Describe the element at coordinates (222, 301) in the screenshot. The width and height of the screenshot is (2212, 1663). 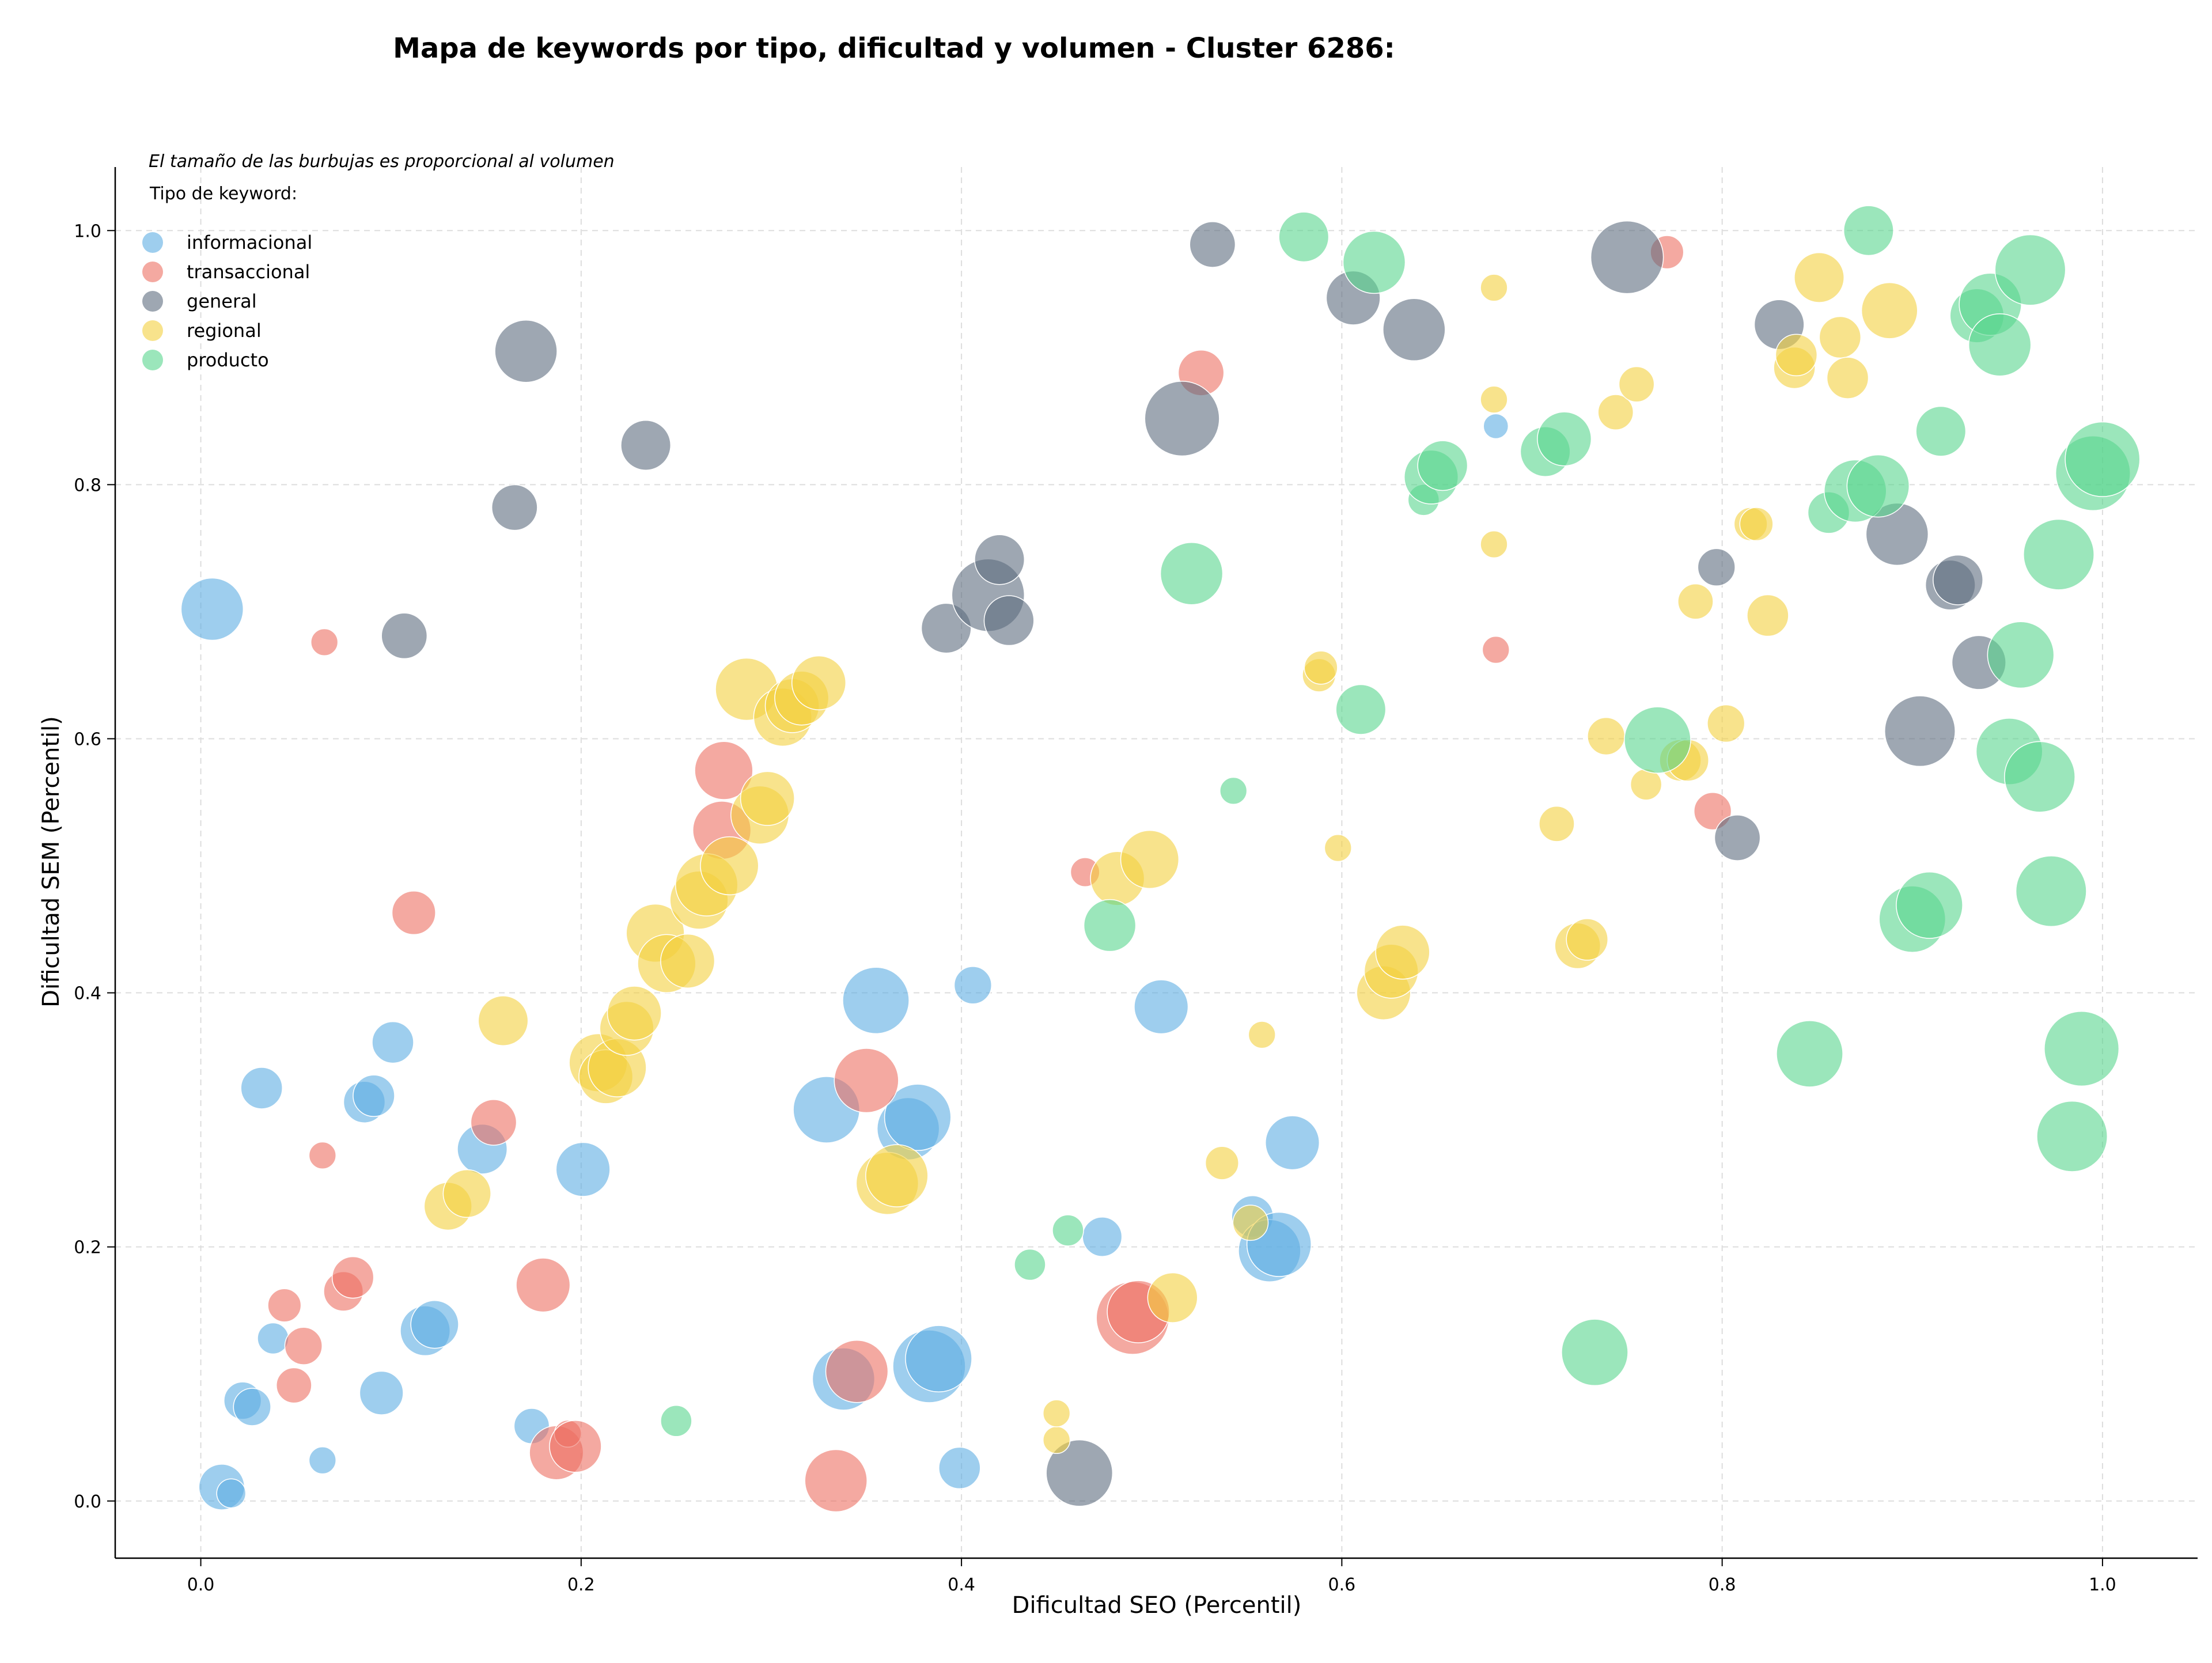
I see `legend-label-general: general` at that location.